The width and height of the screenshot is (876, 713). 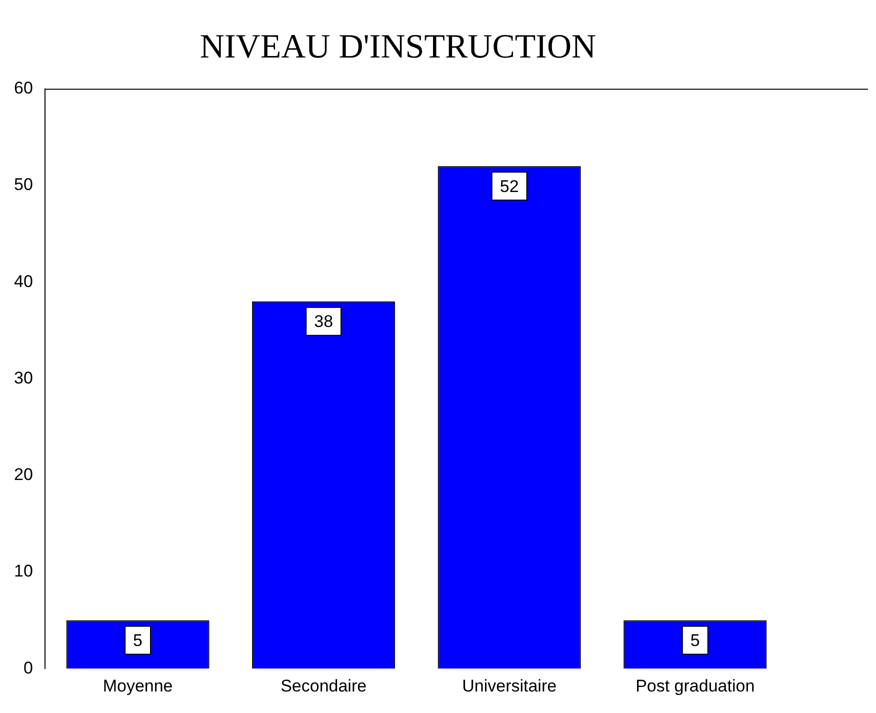 I want to click on y-tick-label: 20, so click(x=23, y=474).